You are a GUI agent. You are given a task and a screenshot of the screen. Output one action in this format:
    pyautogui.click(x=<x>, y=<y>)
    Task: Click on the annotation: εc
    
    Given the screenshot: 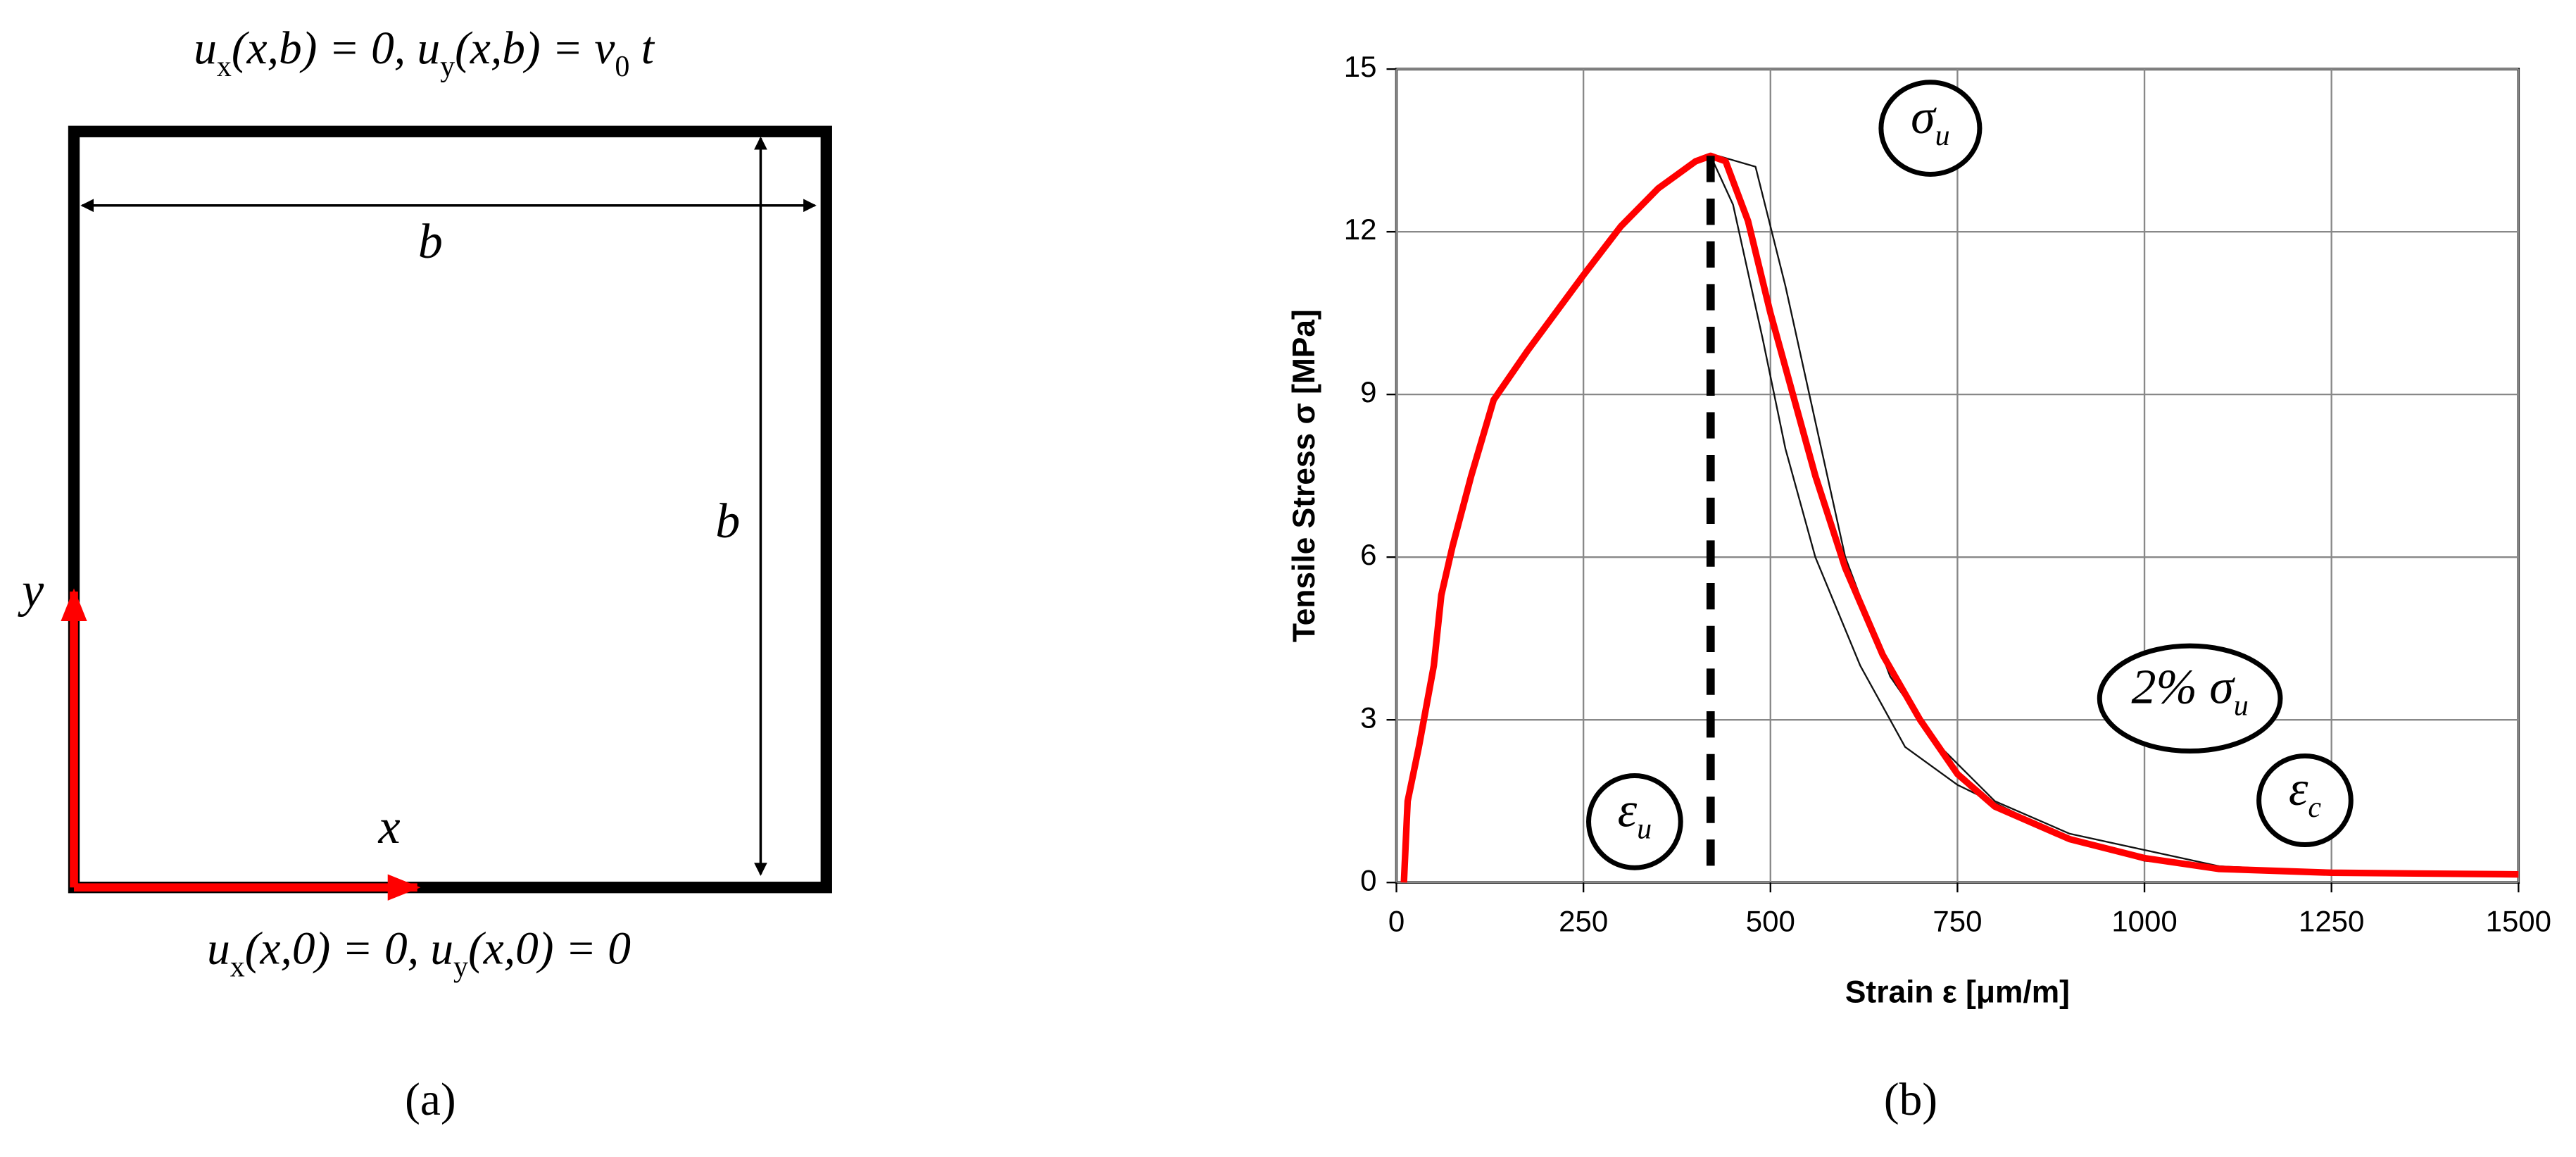 What is the action you would take?
    pyautogui.click(x=2305, y=793)
    